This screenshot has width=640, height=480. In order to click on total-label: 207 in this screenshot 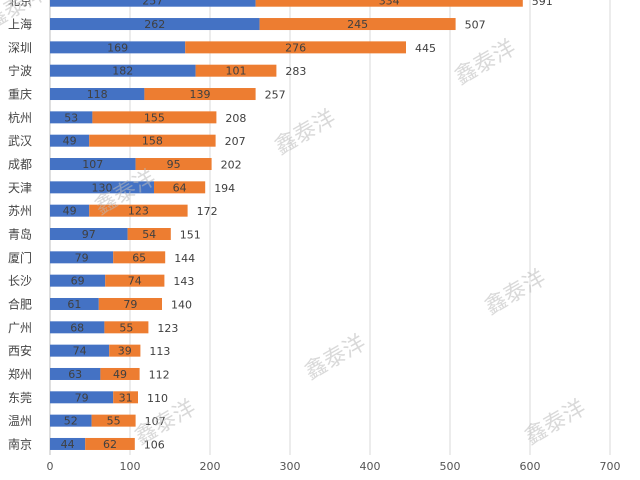, I will do `click(235, 141)`.